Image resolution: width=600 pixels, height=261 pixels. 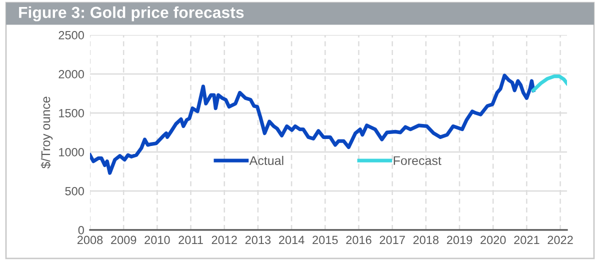 What do you see at coordinates (123, 240) in the screenshot?
I see `x-tick-label: 2009` at bounding box center [123, 240].